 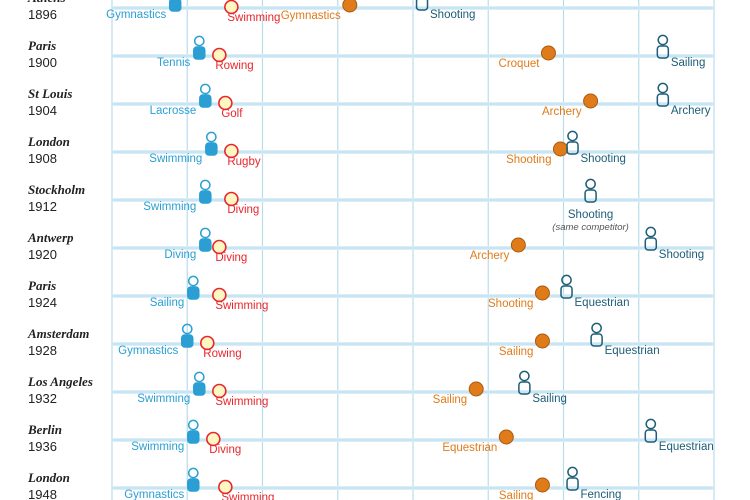 What do you see at coordinates (46, 2) in the screenshot?
I see `city-label: Athens` at bounding box center [46, 2].